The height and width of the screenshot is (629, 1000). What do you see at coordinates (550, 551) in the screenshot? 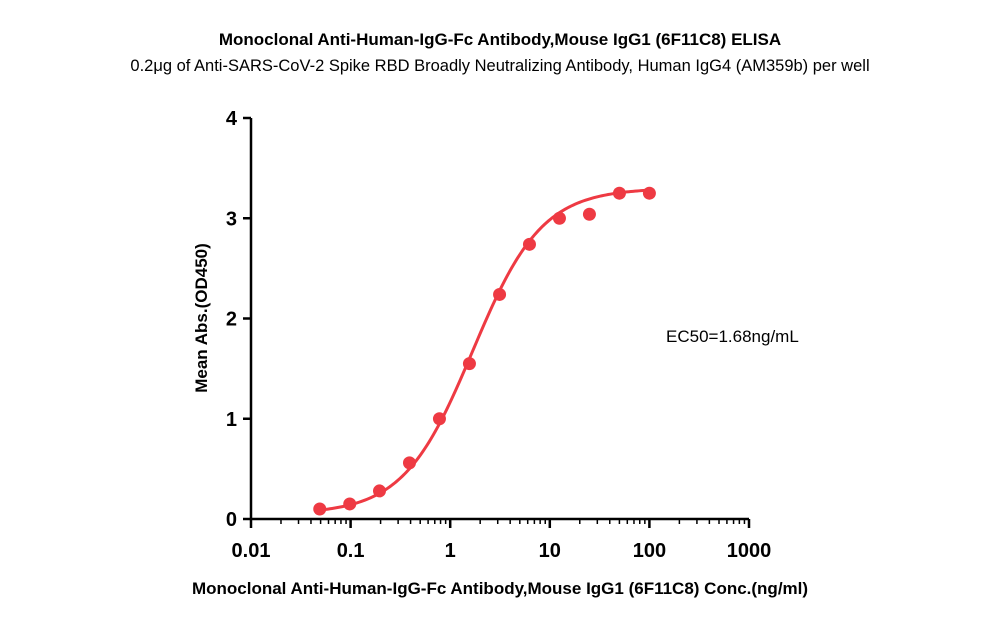
I see `x-tick-label: 10` at bounding box center [550, 551].